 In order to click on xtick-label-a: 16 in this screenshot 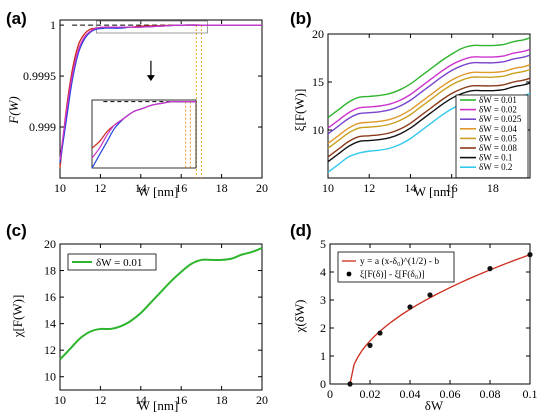, I will do `click(181, 188)`.